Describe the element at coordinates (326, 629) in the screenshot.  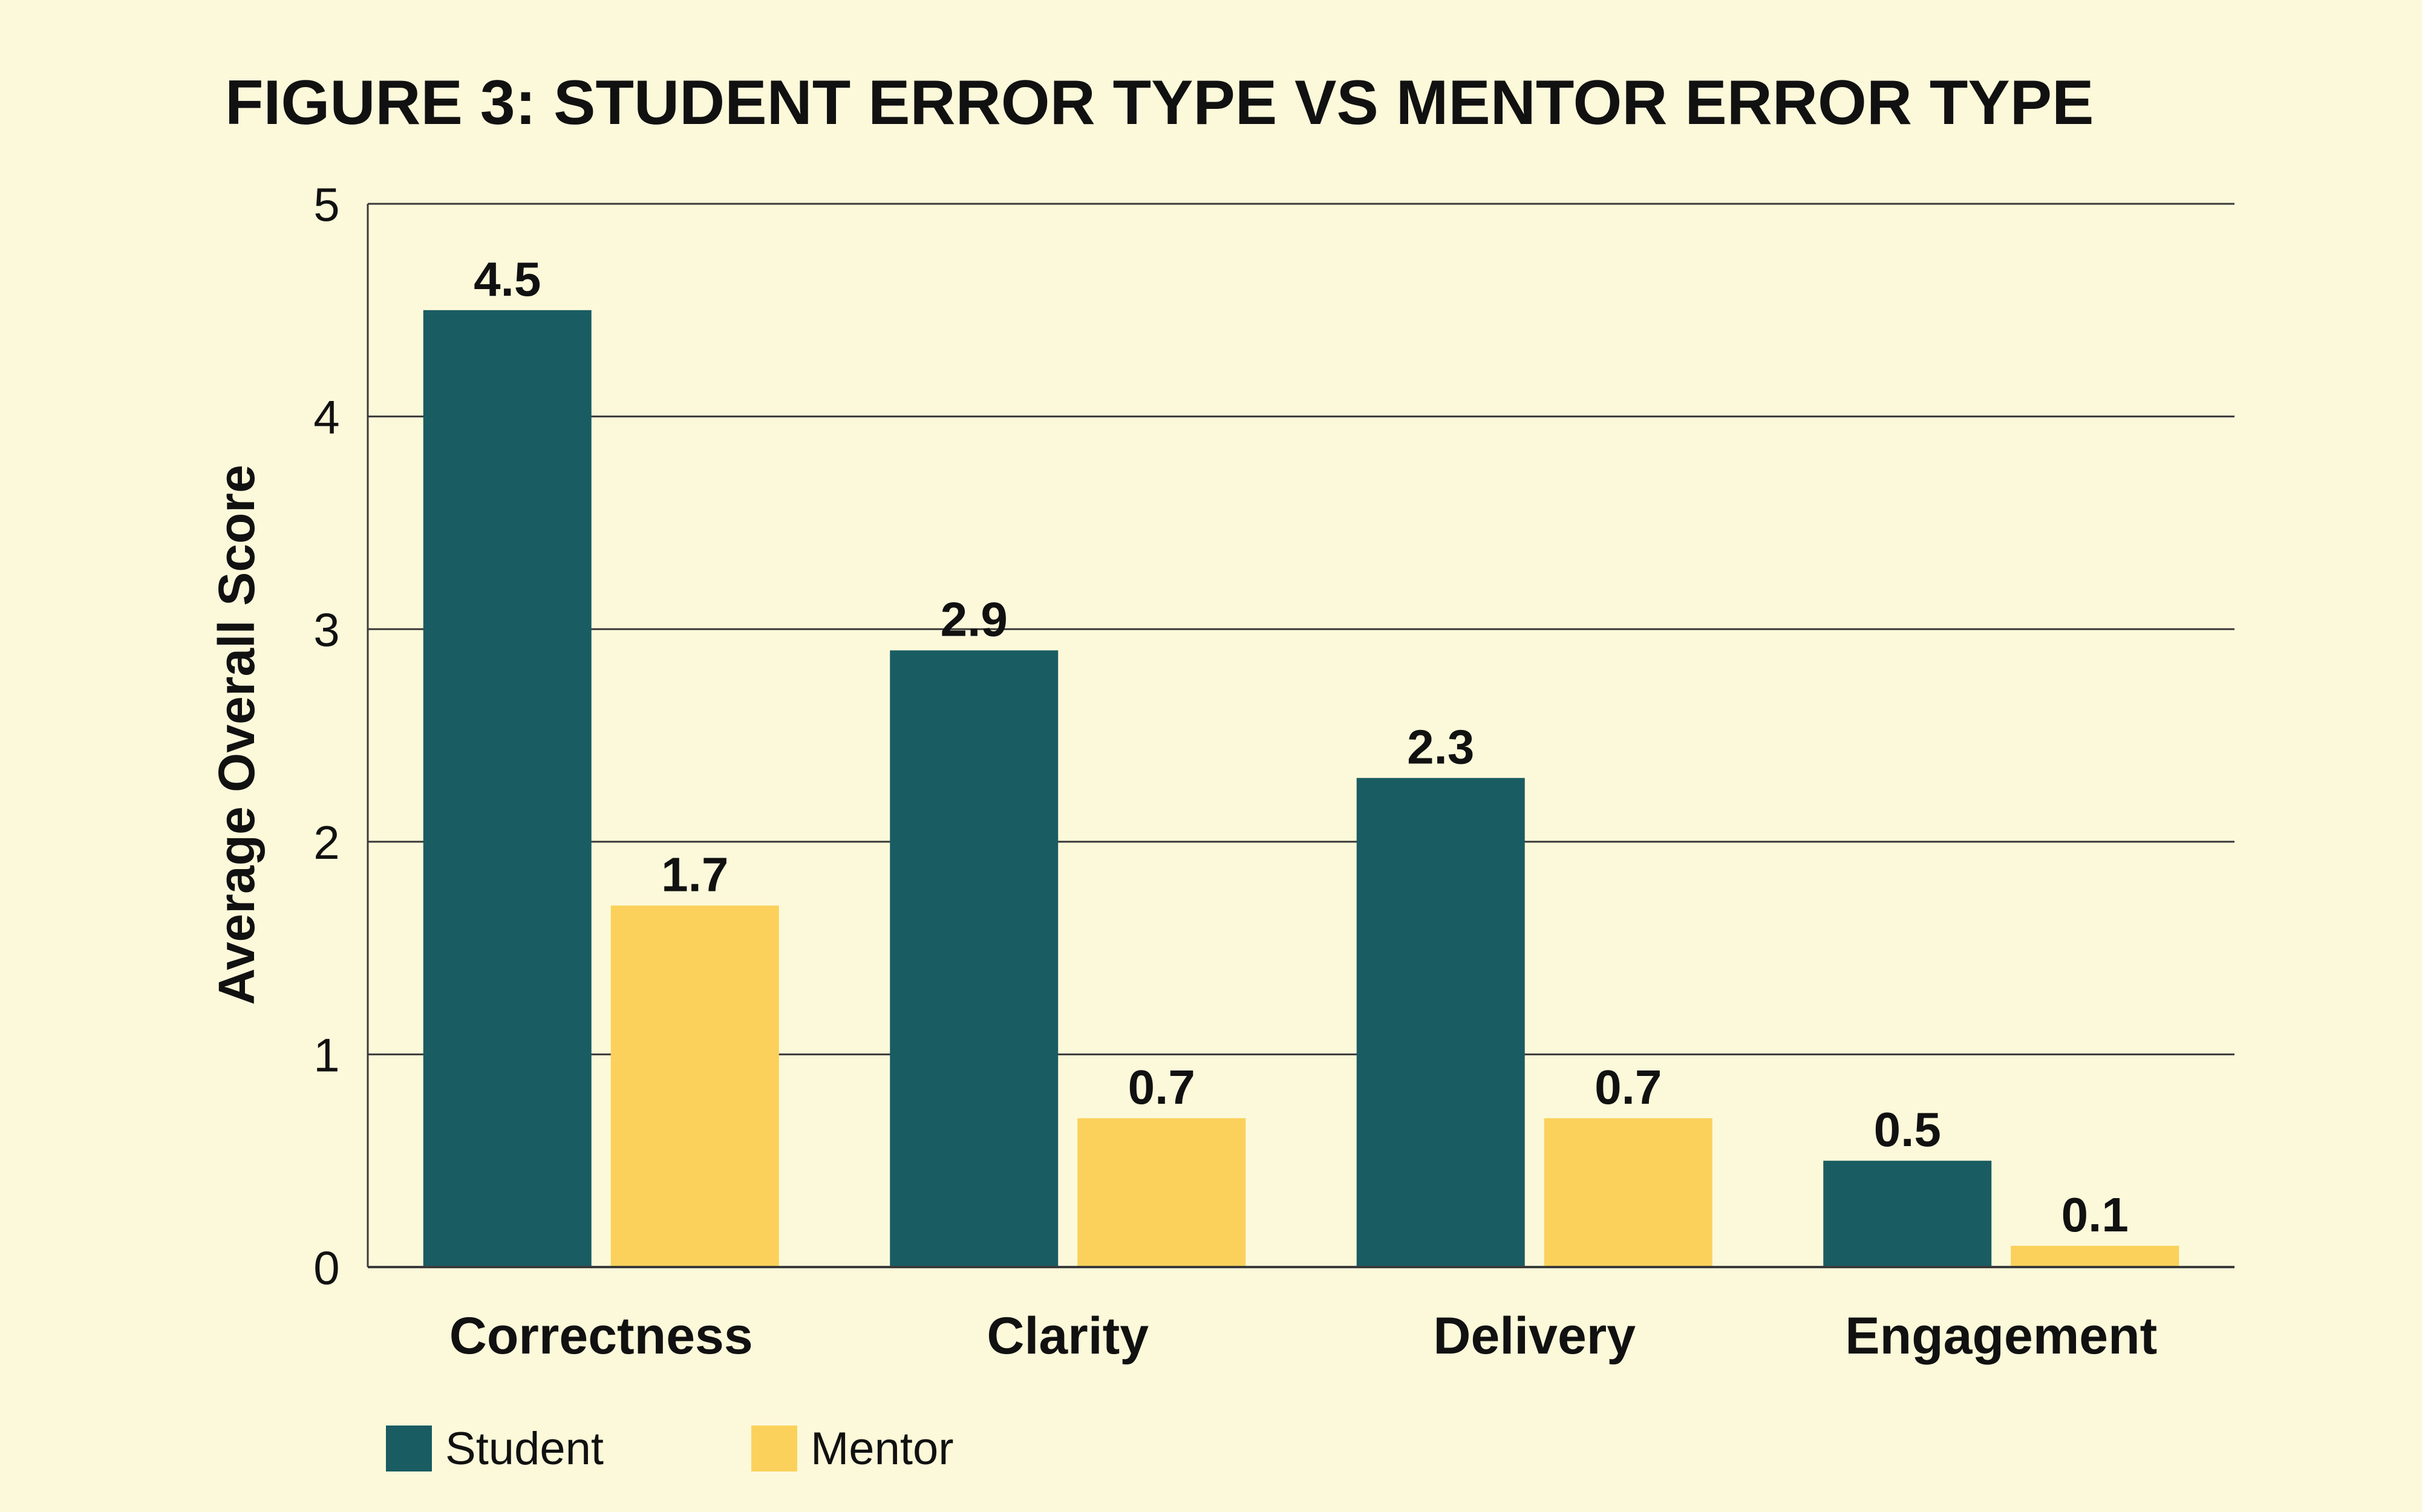
I see `y-tick-label: 3` at that location.